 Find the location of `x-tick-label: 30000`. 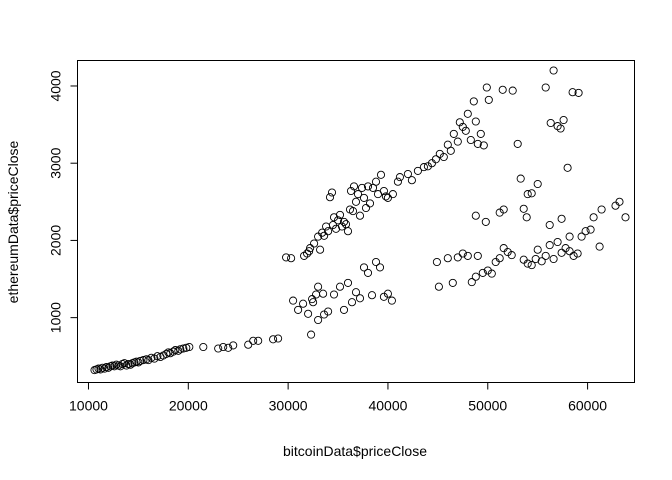

x-tick-label: 30000 is located at coordinates (288, 406).